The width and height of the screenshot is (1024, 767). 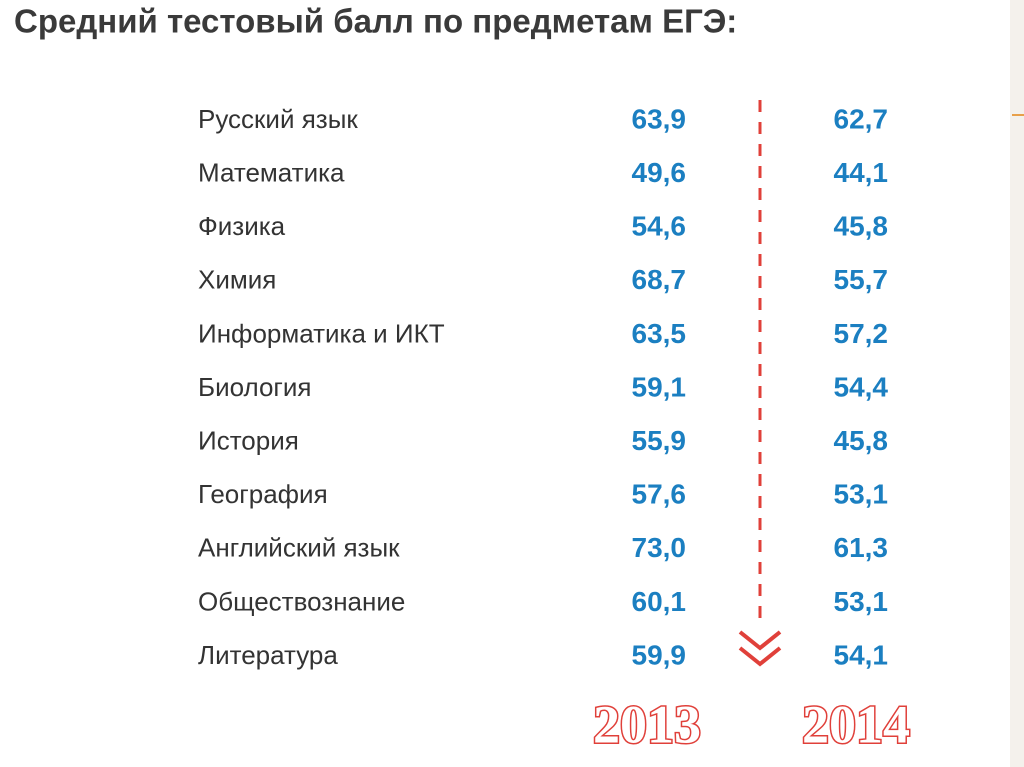 I want to click on score-2014: 62,7, so click(x=861, y=118).